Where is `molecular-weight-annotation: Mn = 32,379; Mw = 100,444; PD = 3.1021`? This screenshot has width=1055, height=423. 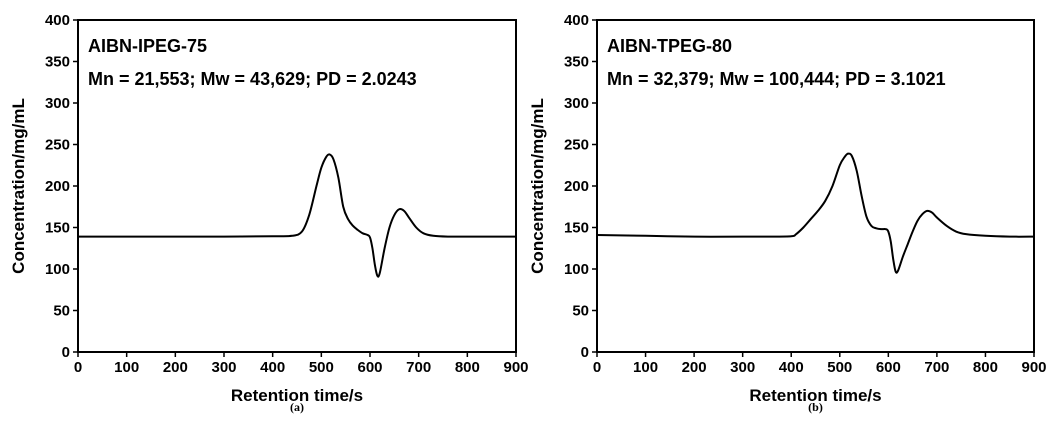
molecular-weight-annotation: Mn = 32,379; Mw = 100,444; PD = 3.1021 is located at coordinates (776, 79).